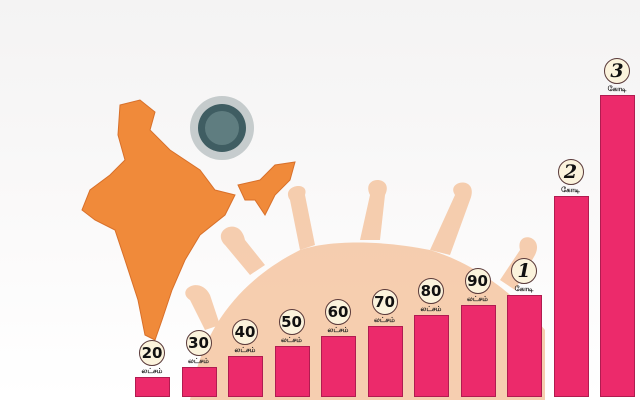  What do you see at coordinates (222, 128) in the screenshot?
I see `virus-icon` at bounding box center [222, 128].